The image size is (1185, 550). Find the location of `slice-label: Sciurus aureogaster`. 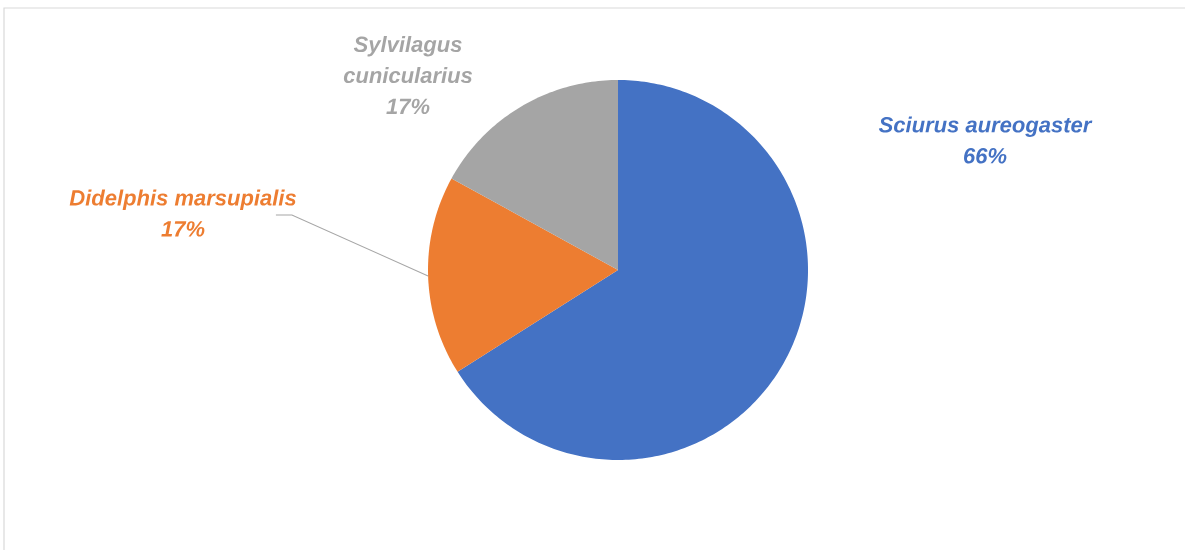

slice-label: Sciurus aureogaster is located at coordinates (985, 126).